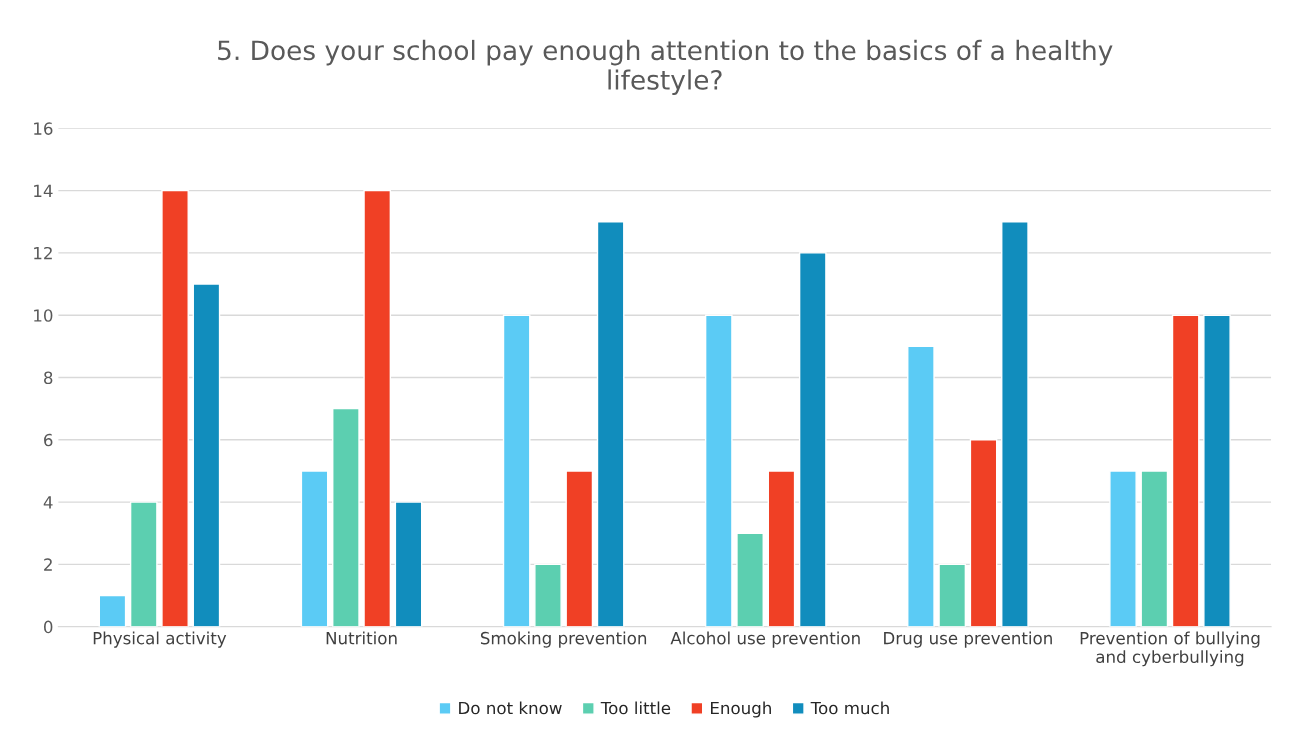 Image resolution: width=1297 pixels, height=755 pixels. Describe the element at coordinates (765, 639) in the screenshot. I see `x-tick-label: Alcohol use prevention` at that location.